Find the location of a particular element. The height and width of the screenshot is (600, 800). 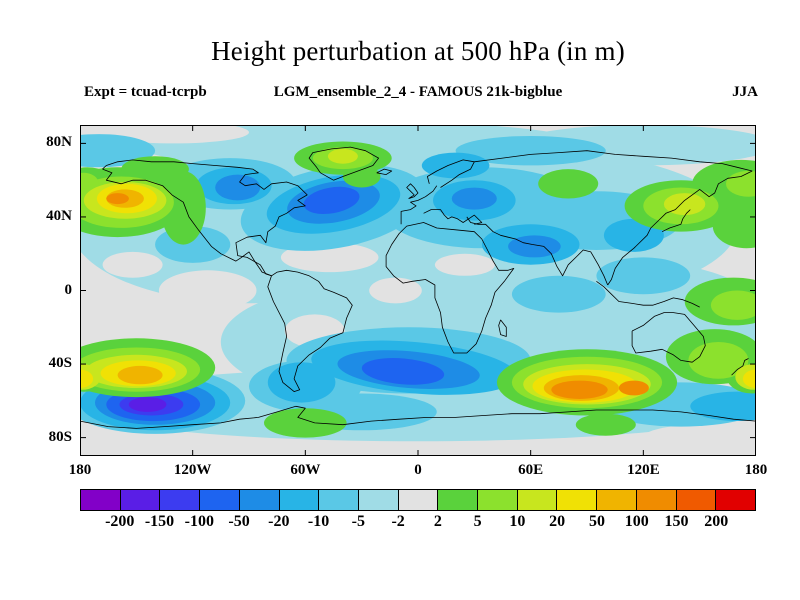

lat-tick-label: 80S is located at coordinates (60, 436).